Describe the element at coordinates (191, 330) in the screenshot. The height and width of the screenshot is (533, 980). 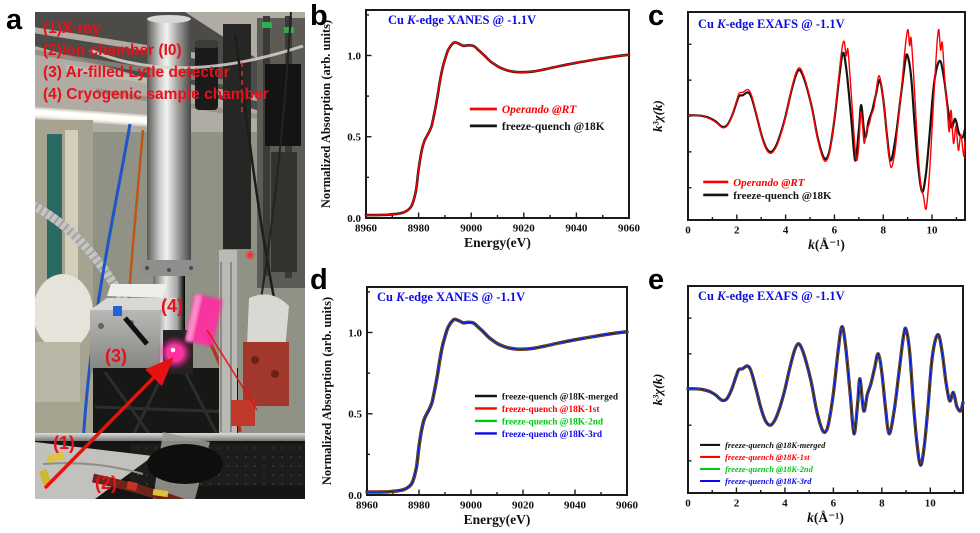
I see `sample-glow` at that location.